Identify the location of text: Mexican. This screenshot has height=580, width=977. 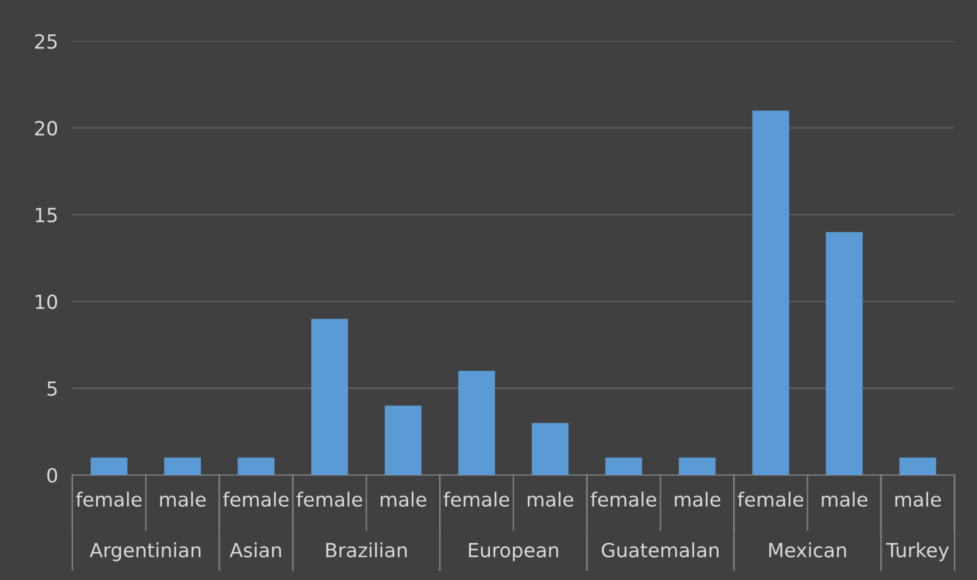
(807, 550).